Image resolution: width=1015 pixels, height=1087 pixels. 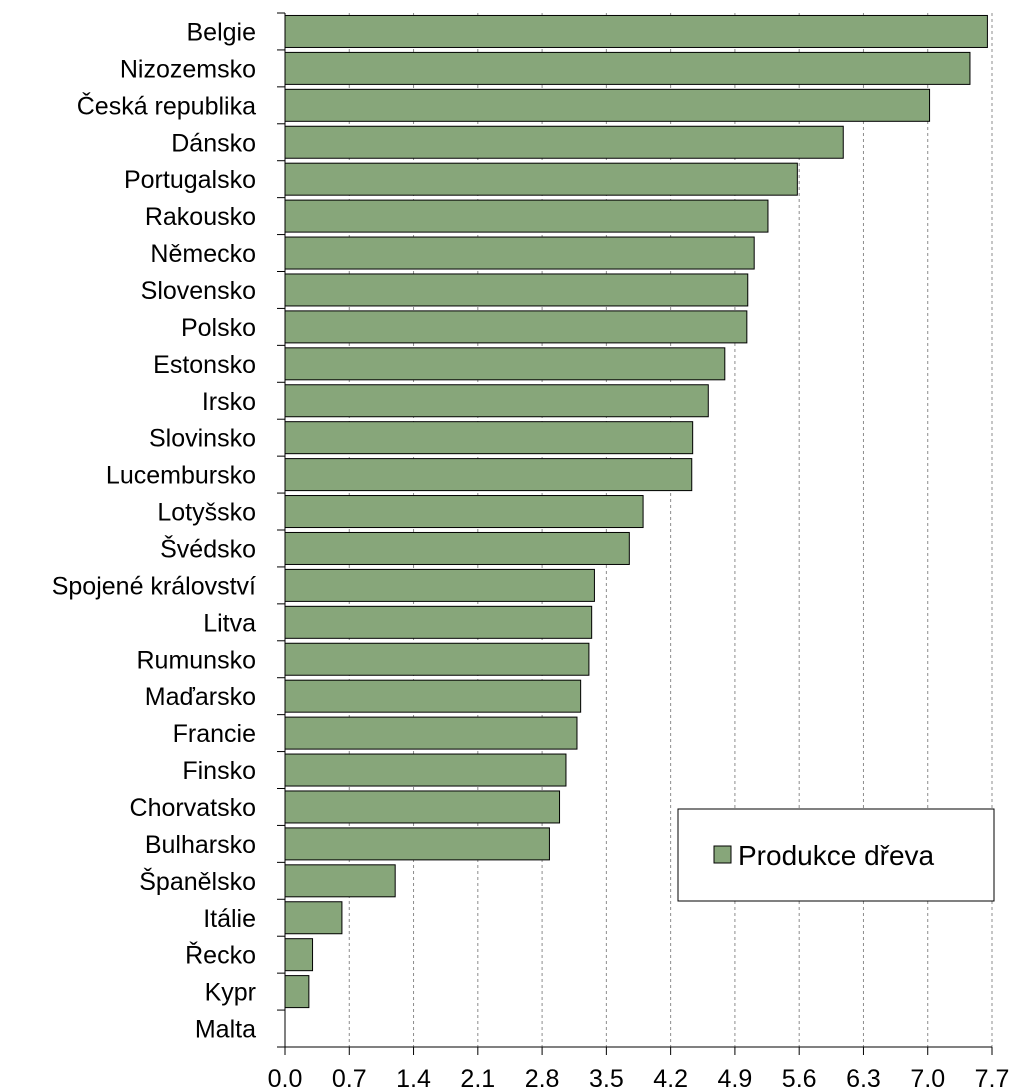 What do you see at coordinates (193, 808) in the screenshot?
I see `category-label: Chorvatsko` at bounding box center [193, 808].